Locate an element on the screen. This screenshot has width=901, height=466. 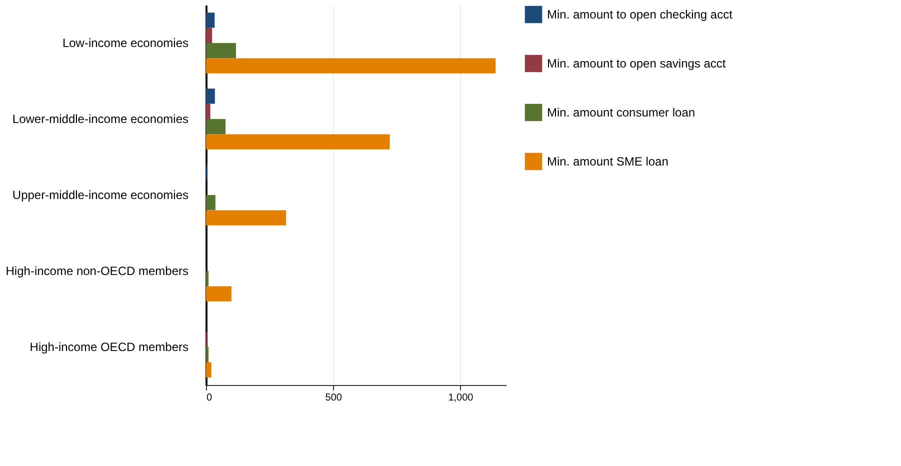
y-tick-label: Lower-middle-income economies is located at coordinates (100, 119).